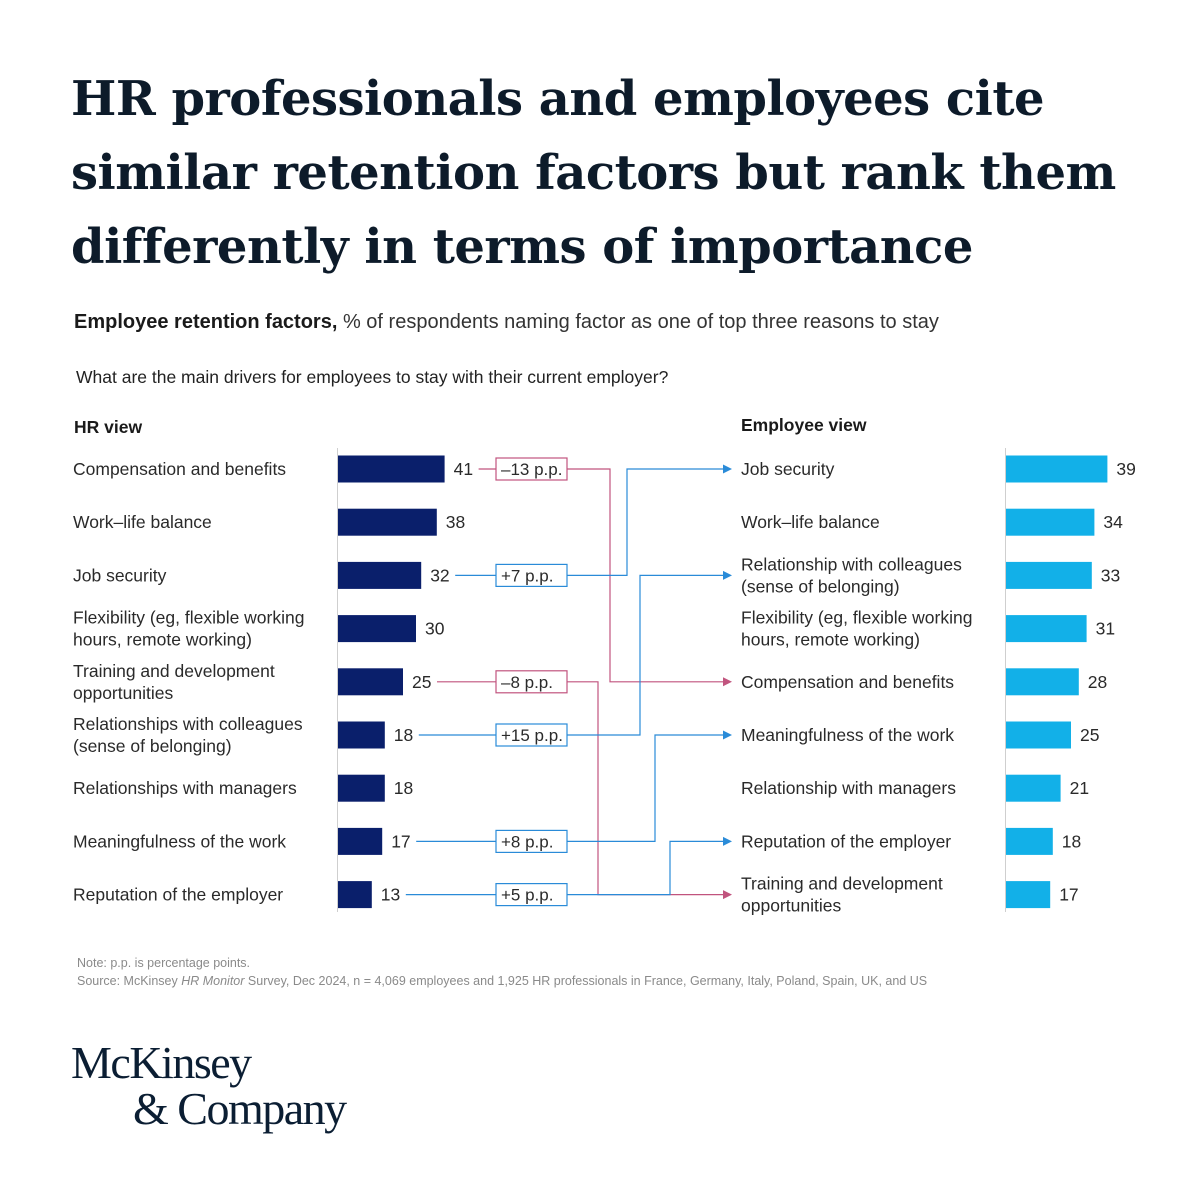 This screenshot has width=1200, height=1200. Describe the element at coordinates (174, 682) in the screenshot. I see `hr-category-label: Training and development opportunities` at that location.